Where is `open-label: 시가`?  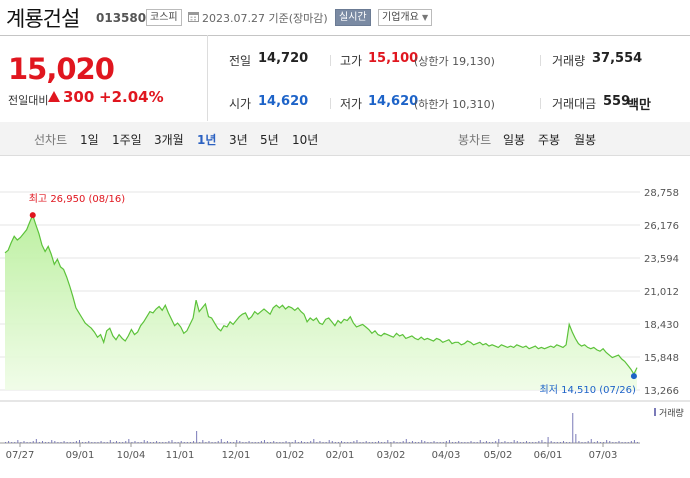 open-label: 시가 is located at coordinates (240, 104).